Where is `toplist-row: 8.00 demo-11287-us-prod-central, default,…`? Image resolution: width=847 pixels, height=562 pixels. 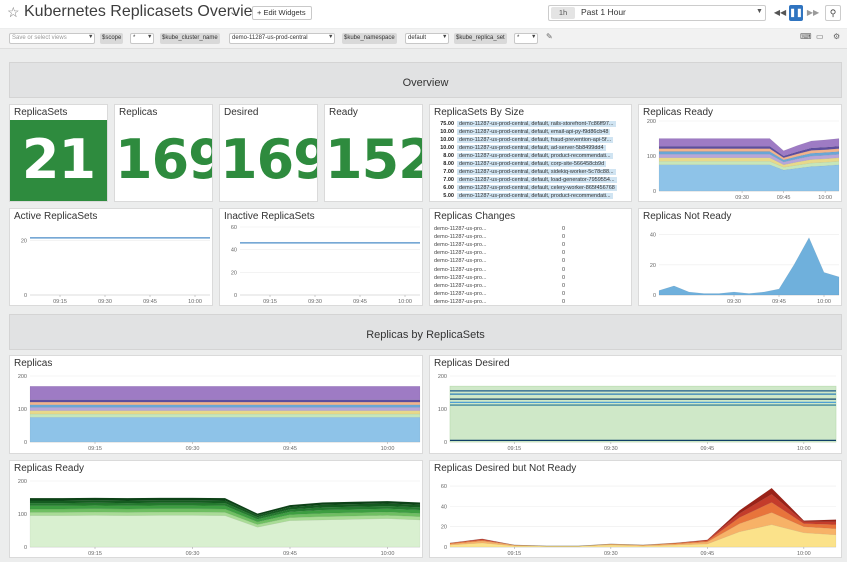 toplist-row: 8.00 demo-11287-us-prod-central, default,… is located at coordinates (520, 164).